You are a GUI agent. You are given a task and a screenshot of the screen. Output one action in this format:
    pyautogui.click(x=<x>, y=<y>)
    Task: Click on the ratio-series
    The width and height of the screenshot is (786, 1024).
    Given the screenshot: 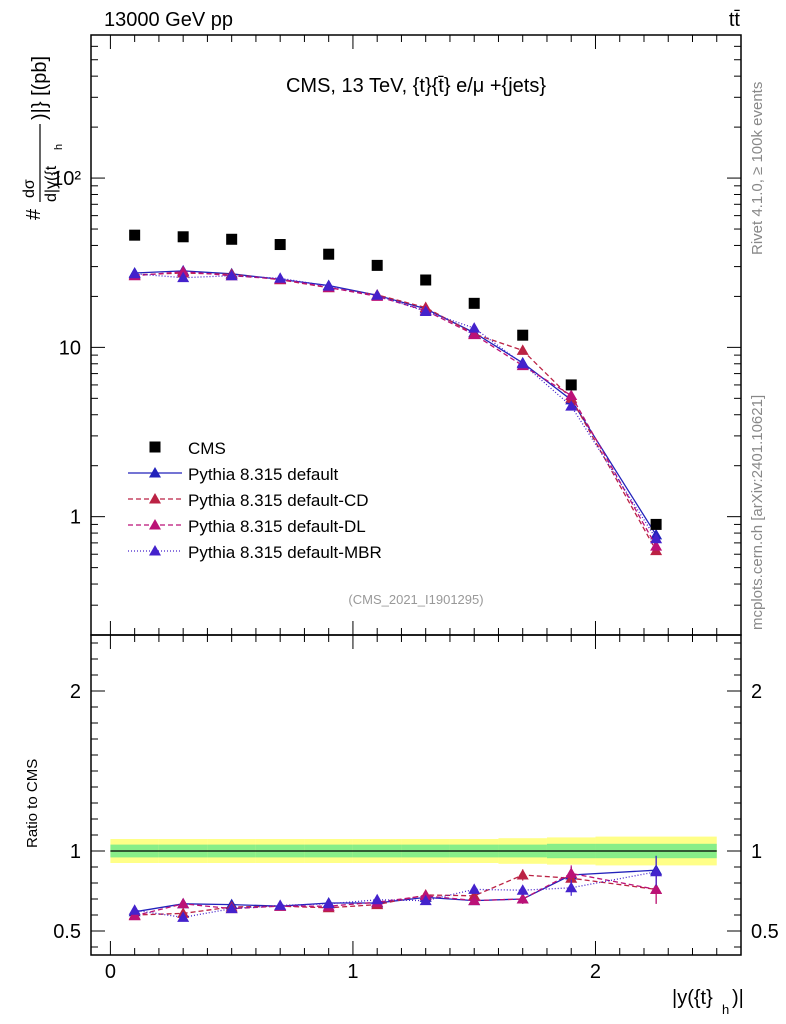 What is the action you would take?
    pyautogui.click(x=395, y=888)
    